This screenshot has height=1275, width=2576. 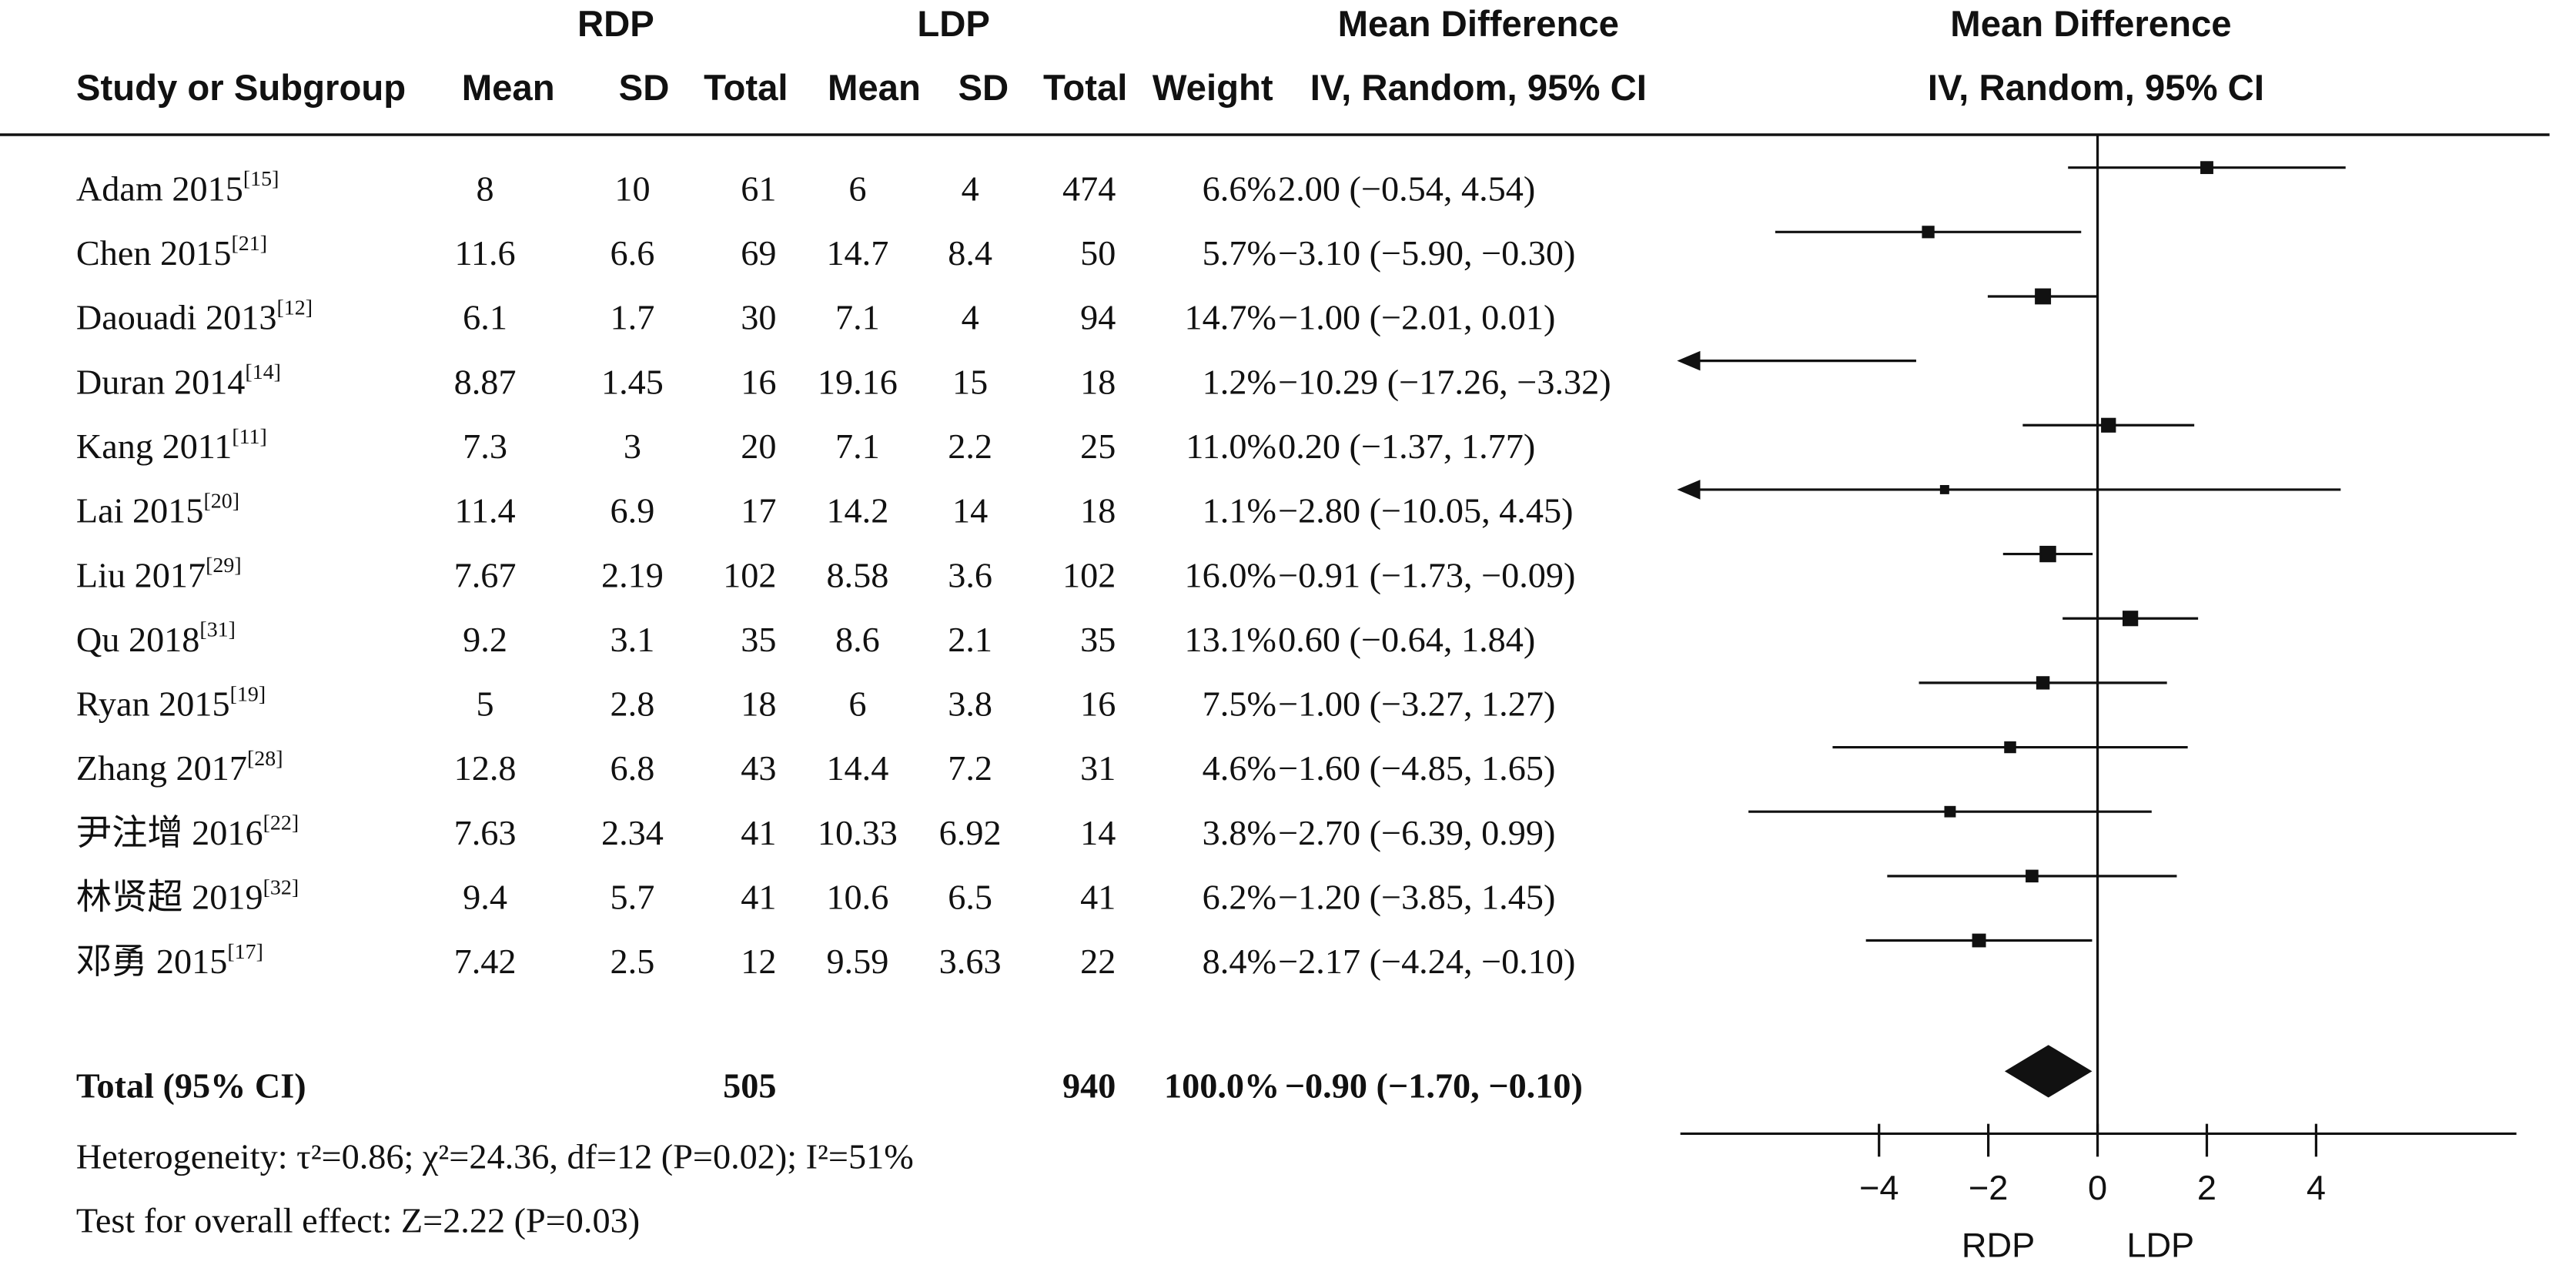 I want to click on study-ci-text: −1.00 (−3.27, 1.27), so click(x=1417, y=704).